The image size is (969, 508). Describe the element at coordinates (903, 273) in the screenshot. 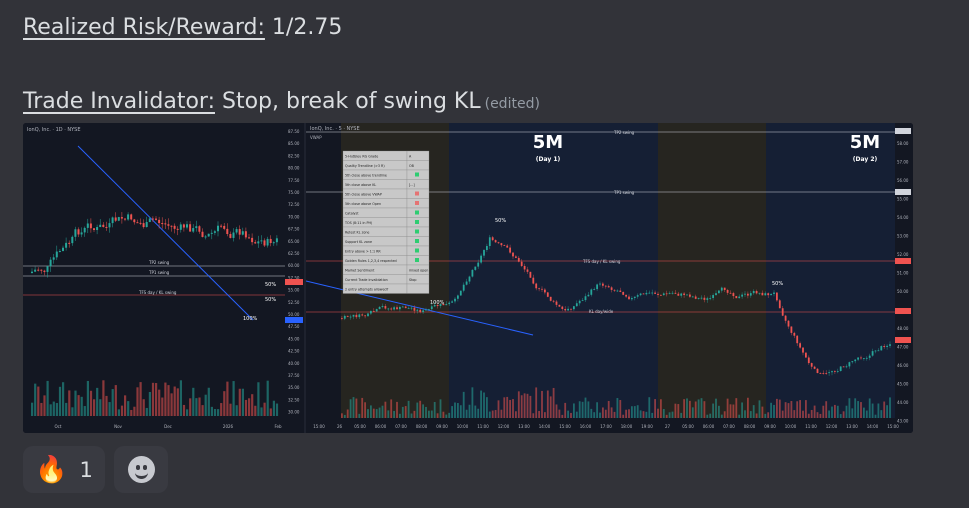

I see `five-min-price-tick: 51.00` at that location.